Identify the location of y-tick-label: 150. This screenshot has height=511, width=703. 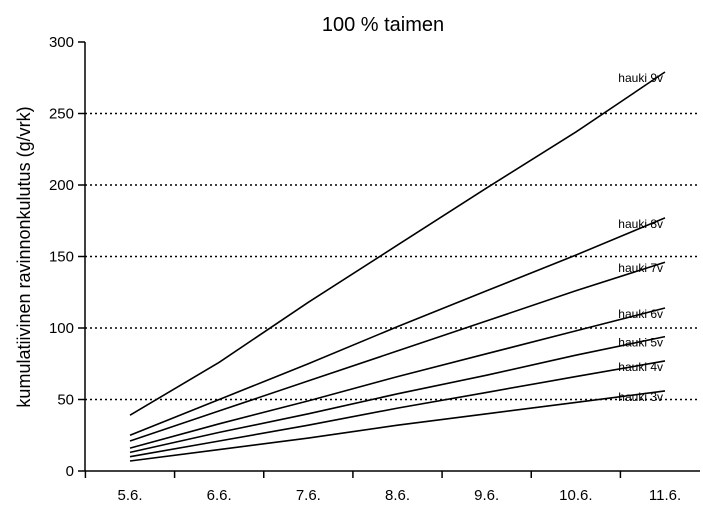
(61, 257).